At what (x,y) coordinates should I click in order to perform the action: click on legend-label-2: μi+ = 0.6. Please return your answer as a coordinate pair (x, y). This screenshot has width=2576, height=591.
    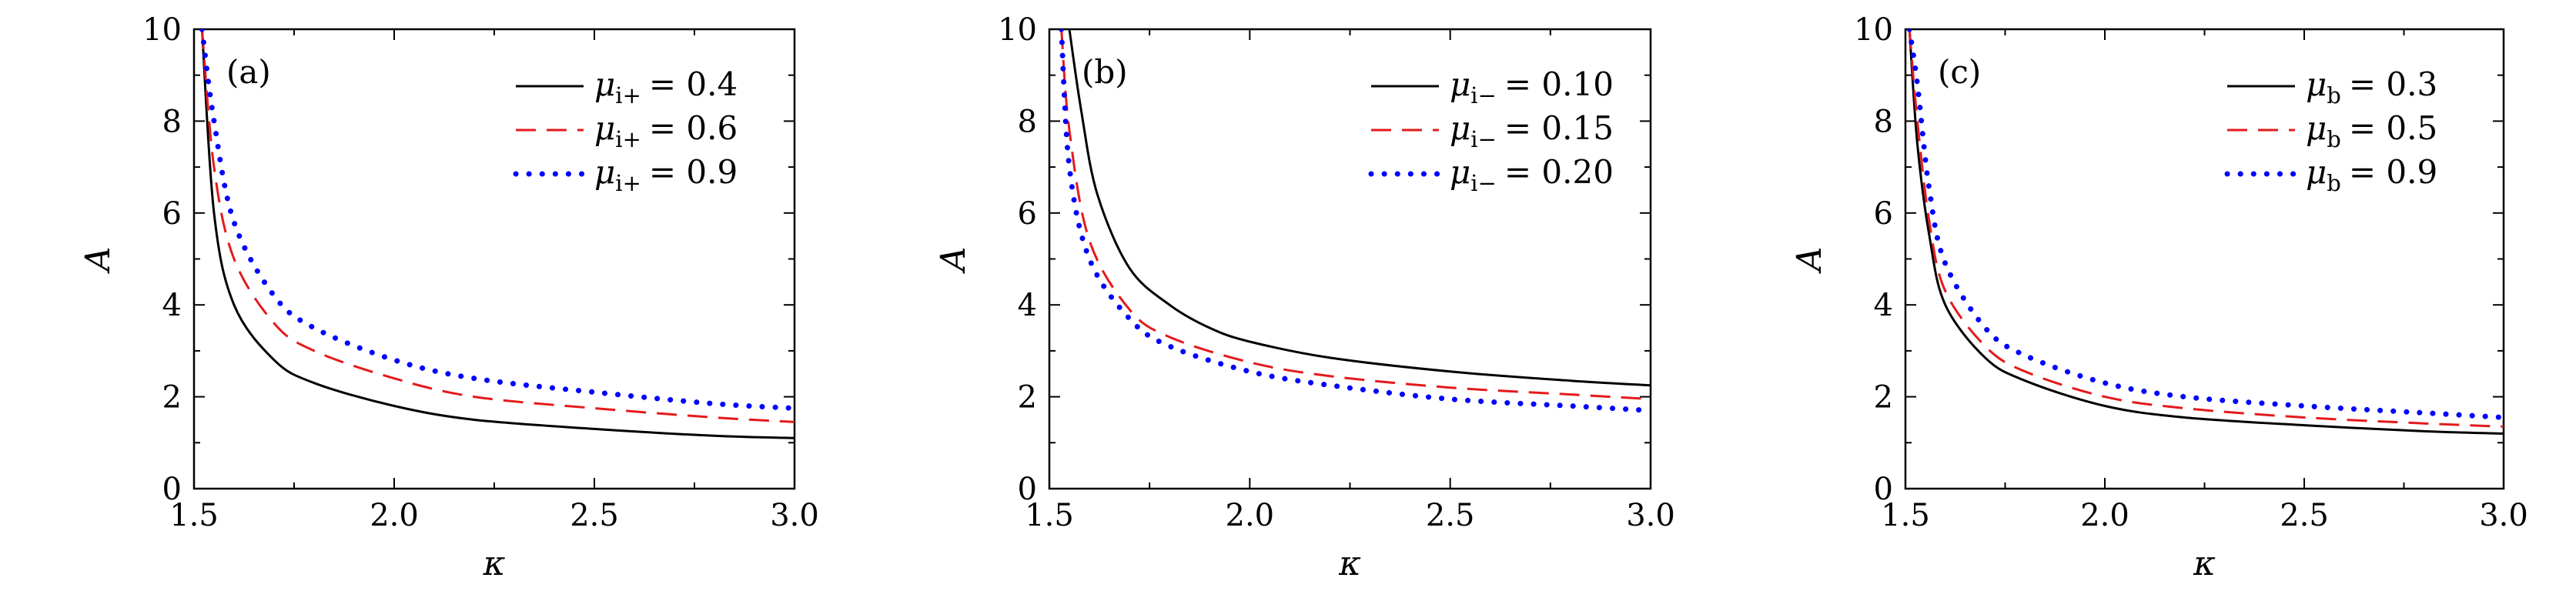
    Looking at the image, I should click on (666, 130).